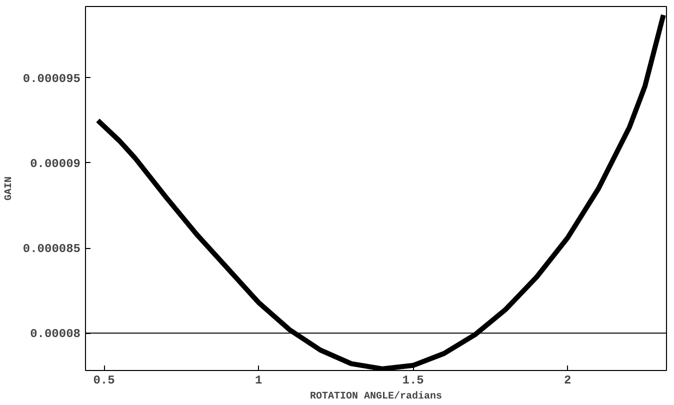 The image size is (674, 405). Describe the element at coordinates (258, 381) in the screenshot. I see `x-tick-label: 1` at that location.